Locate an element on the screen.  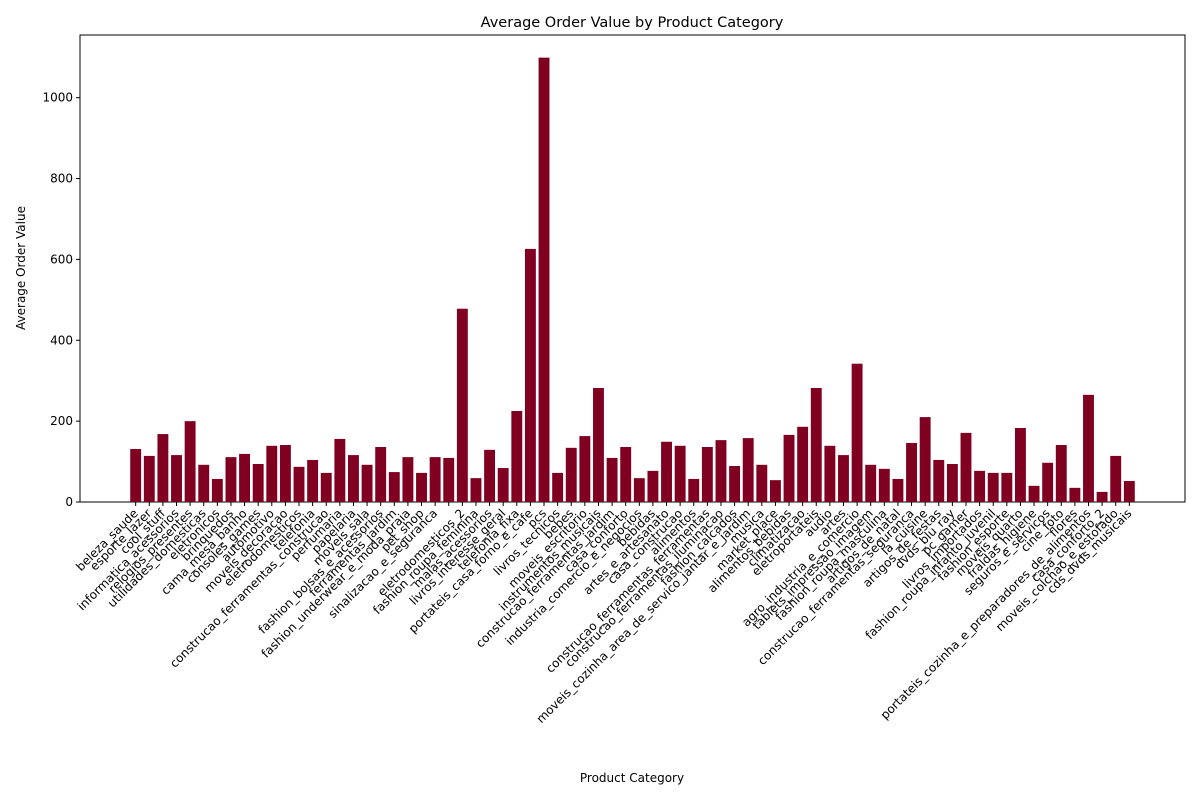
y-tick-label: 600 is located at coordinates (61, 259).